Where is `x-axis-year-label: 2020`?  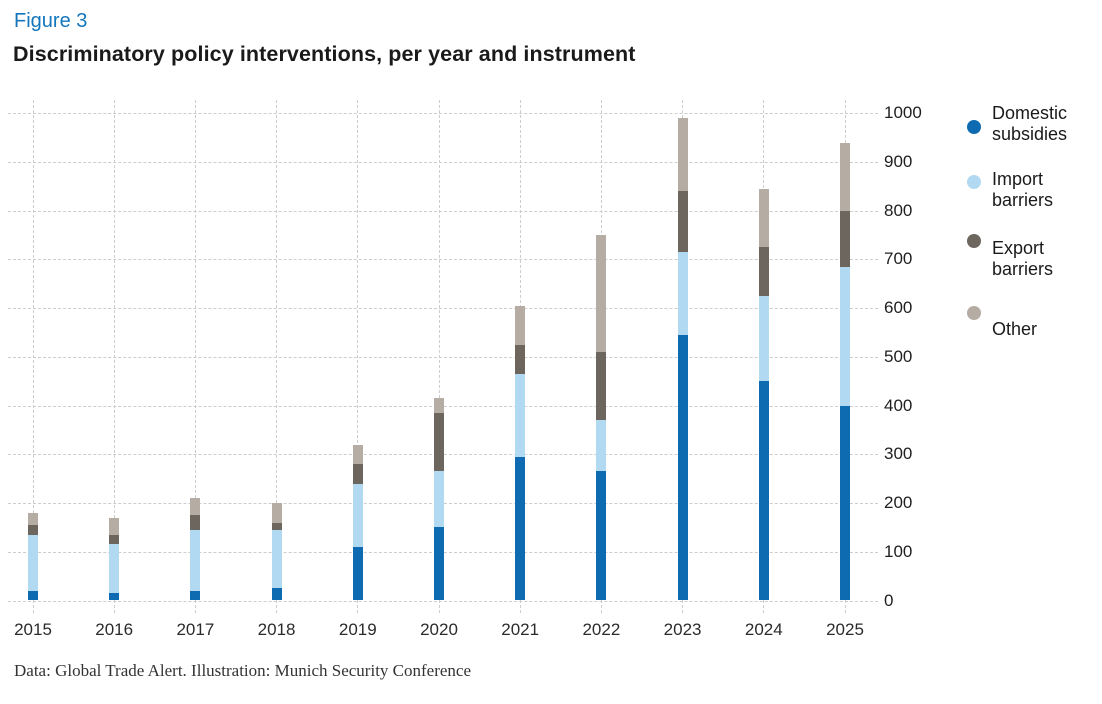 x-axis-year-label: 2020 is located at coordinates (439, 629).